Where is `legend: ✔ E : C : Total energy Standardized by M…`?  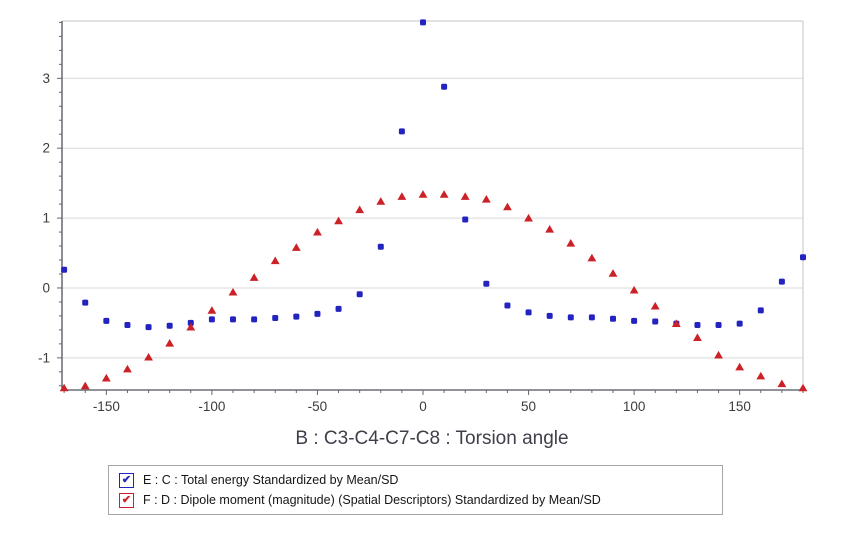 legend: ✔ E : C : Total energy Standardized by M… is located at coordinates (415, 490).